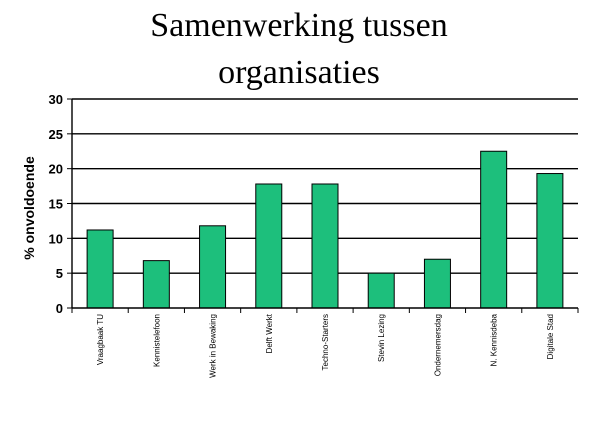  Describe the element at coordinates (299, 72) in the screenshot. I see `chart-title-line-2: organisaties` at that location.